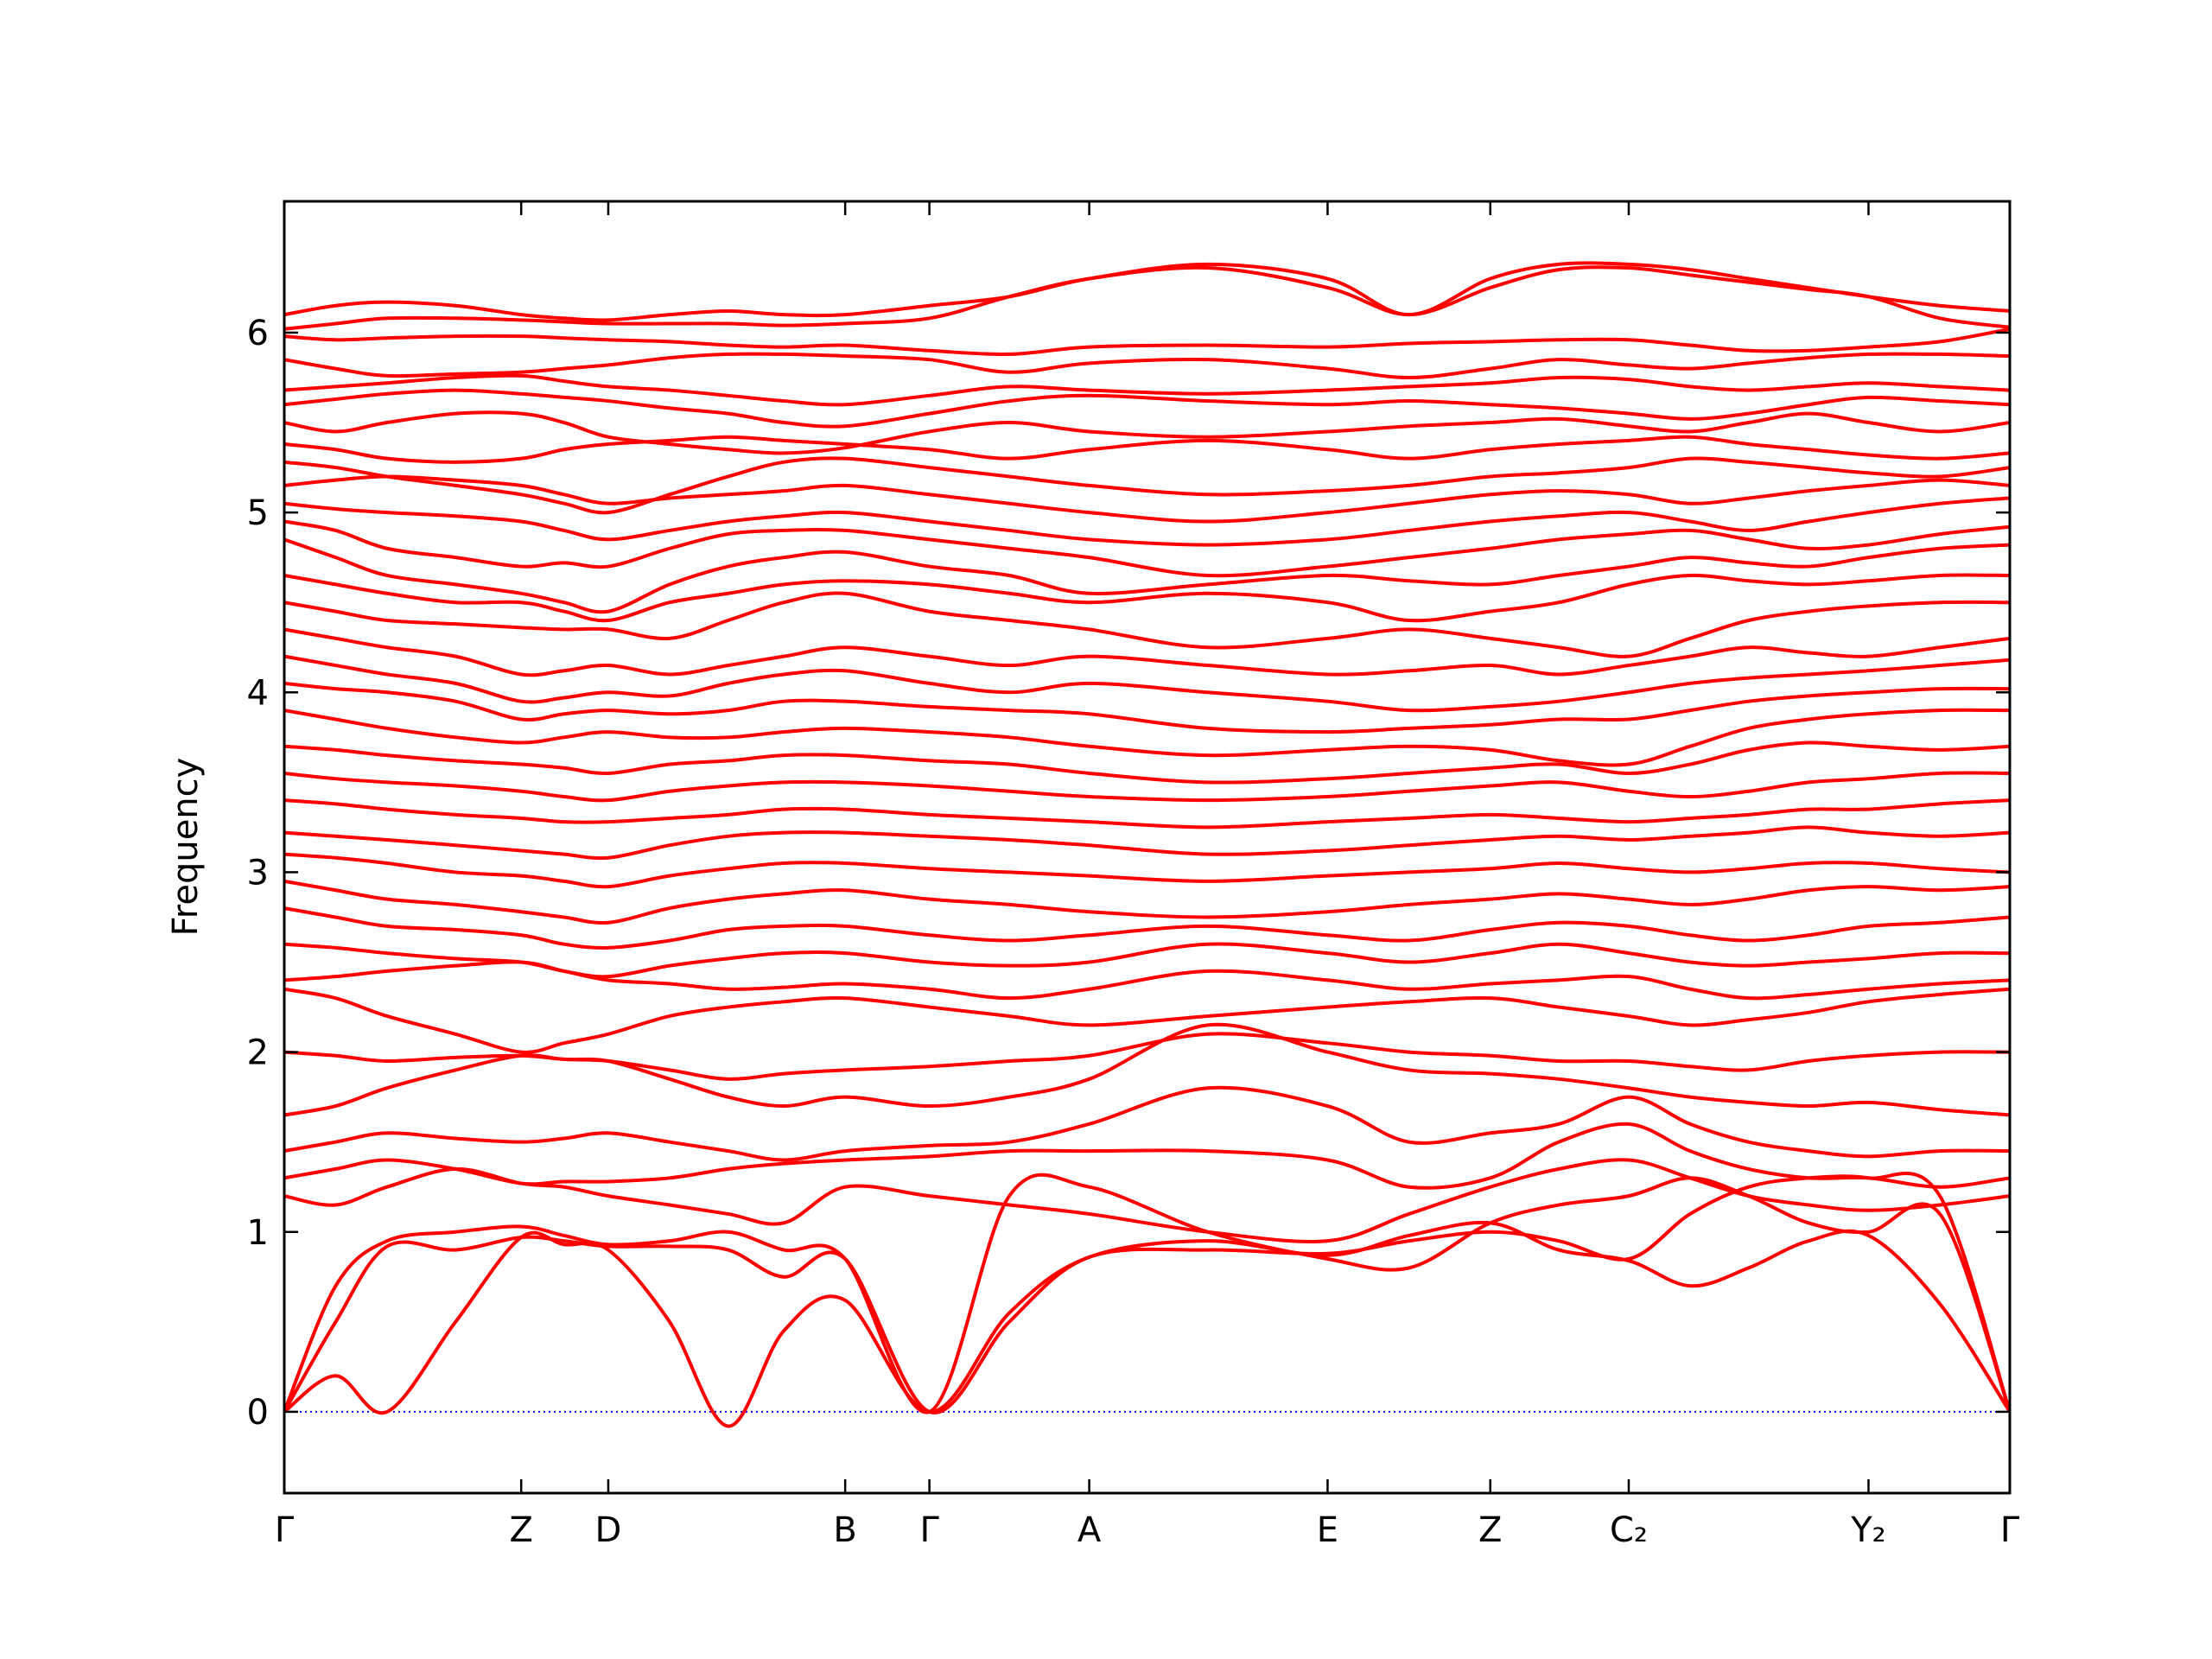  What do you see at coordinates (258, 873) in the screenshot?
I see `y-tick-label: 3` at bounding box center [258, 873].